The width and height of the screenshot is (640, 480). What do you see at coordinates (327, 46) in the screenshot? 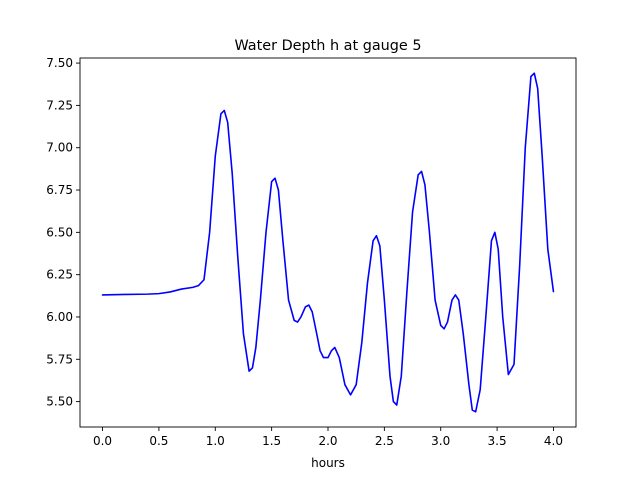
I see `chart-title: Water Depth h at gauge 5` at bounding box center [327, 46].